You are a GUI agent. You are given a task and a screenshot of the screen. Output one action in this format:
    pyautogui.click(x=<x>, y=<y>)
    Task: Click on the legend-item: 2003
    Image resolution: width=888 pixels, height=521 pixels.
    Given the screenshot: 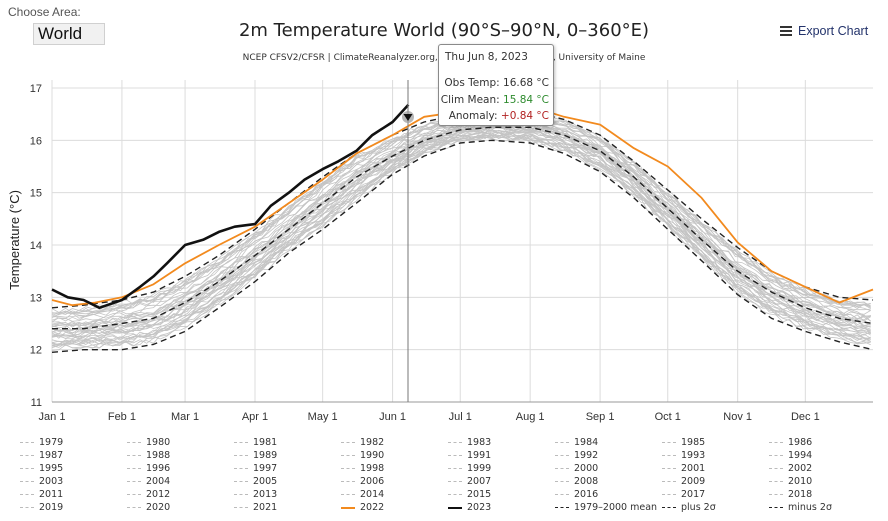 What is the action you would take?
    pyautogui.click(x=41, y=481)
    